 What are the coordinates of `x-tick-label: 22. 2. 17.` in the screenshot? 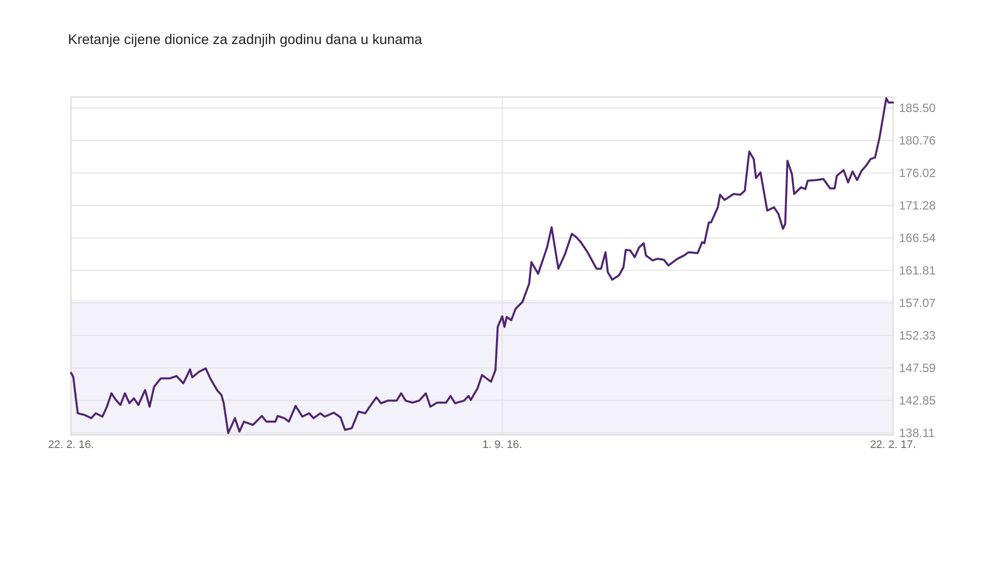 It's located at (893, 445).